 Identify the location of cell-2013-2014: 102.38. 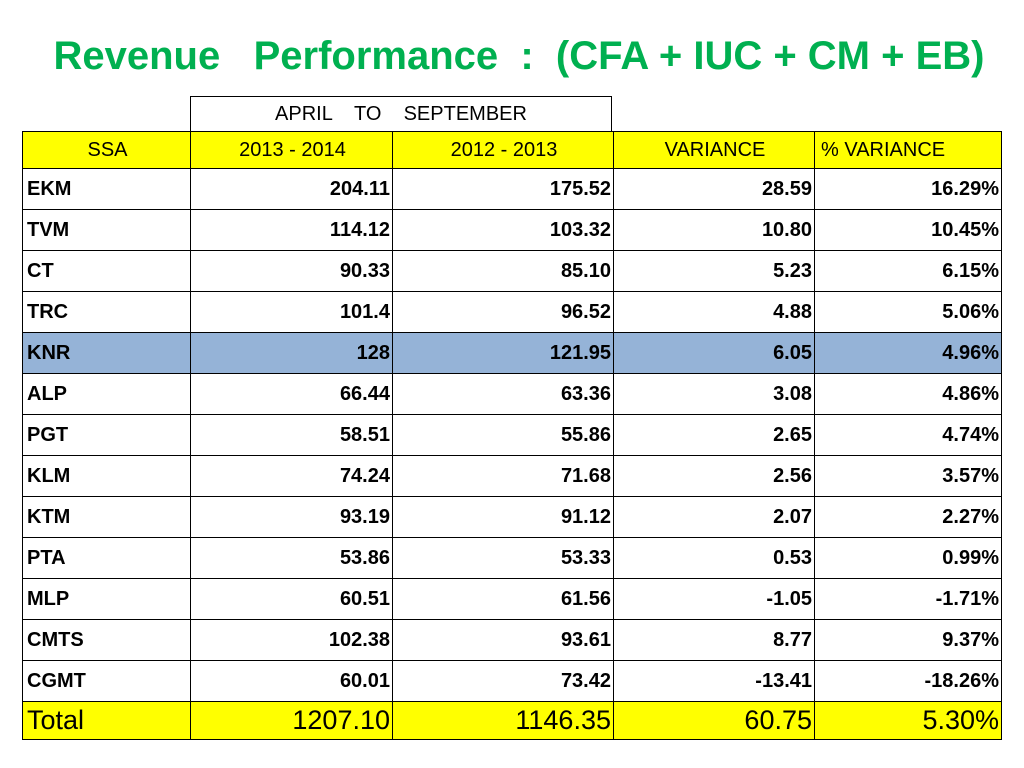
(291, 640).